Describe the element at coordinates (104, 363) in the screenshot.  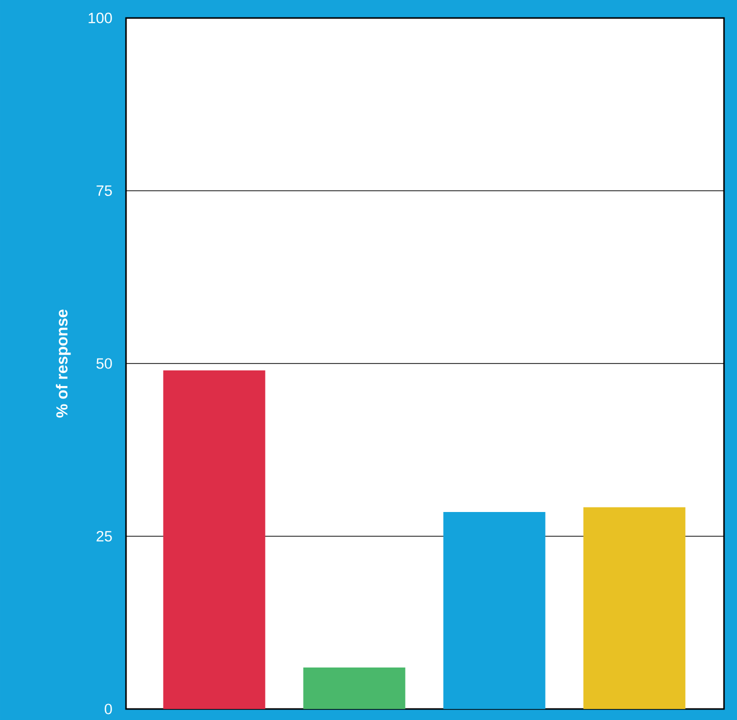
I see `y-tick-label: 50` at that location.